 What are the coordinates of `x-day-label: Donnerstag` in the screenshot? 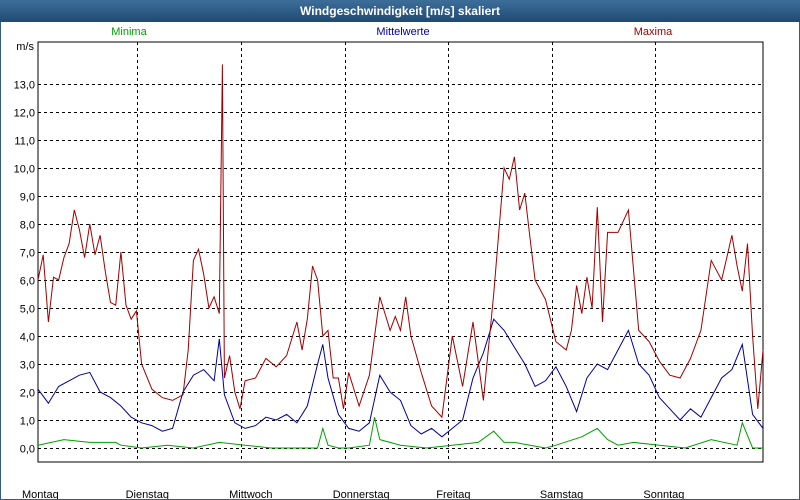 It's located at (361, 494).